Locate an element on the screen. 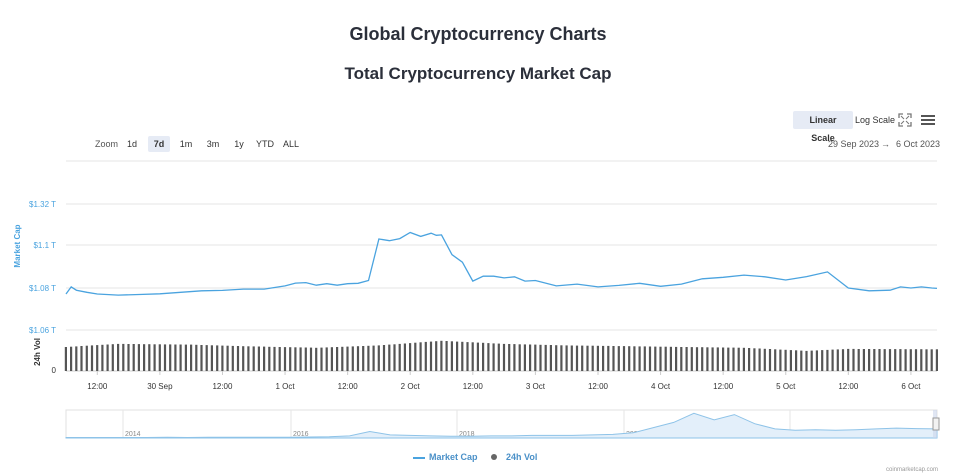 The height and width of the screenshot is (473, 956). market-cap-line is located at coordinates (501, 263).